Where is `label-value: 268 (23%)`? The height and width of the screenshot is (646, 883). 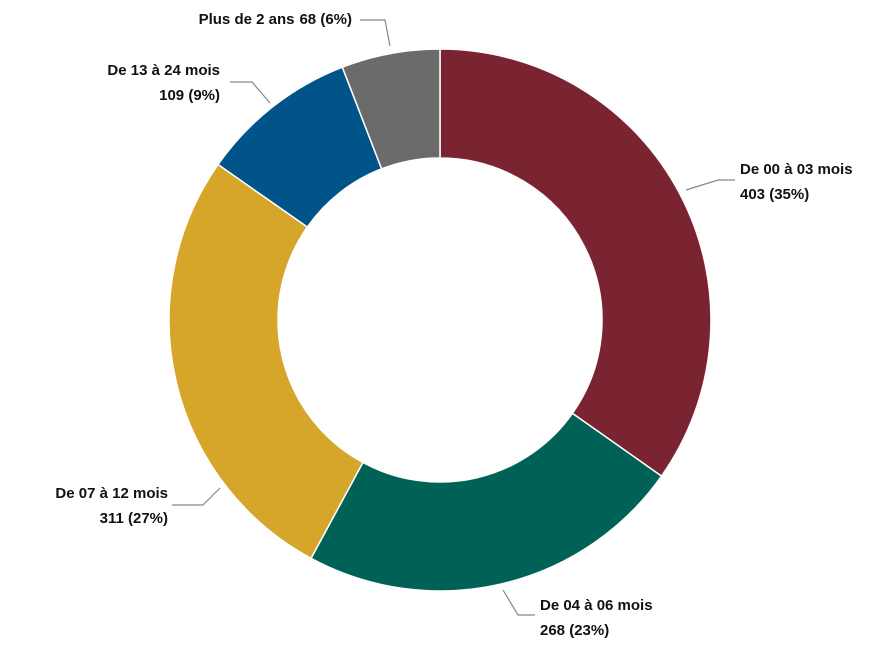 label-value: 268 (23%) is located at coordinates (574, 630).